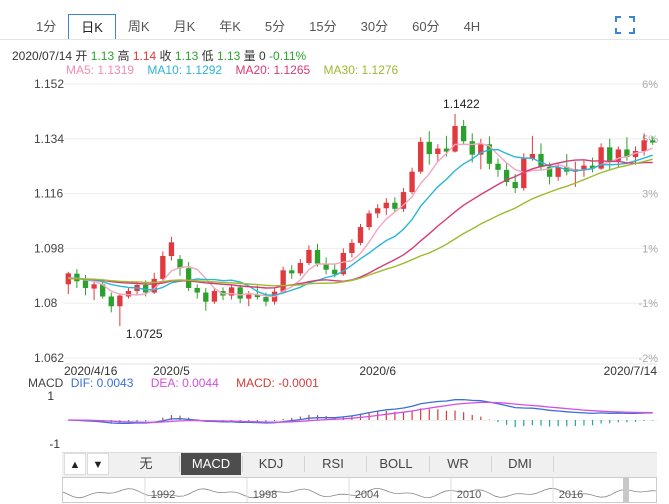  Describe the element at coordinates (361, 70) in the screenshot. I see `ma30-legend: MA30: 1.1276` at that location.